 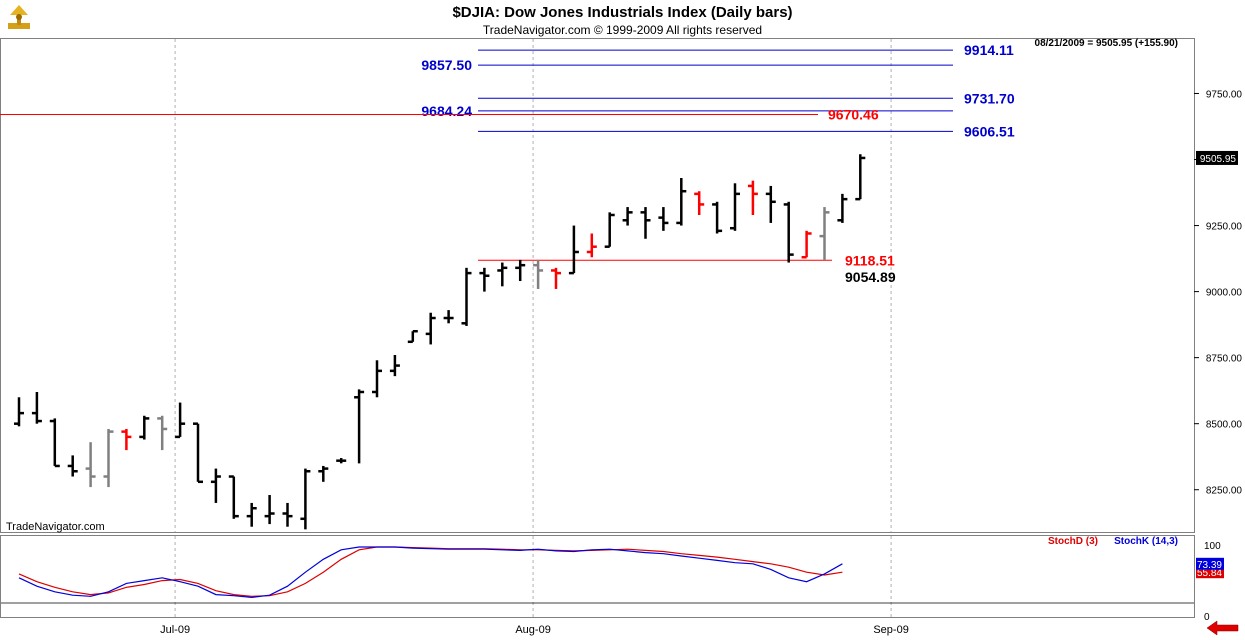 What do you see at coordinates (1106, 43) in the screenshot?
I see `last-quote: 08/21/2009 = 9505.95 (+155.90)` at bounding box center [1106, 43].